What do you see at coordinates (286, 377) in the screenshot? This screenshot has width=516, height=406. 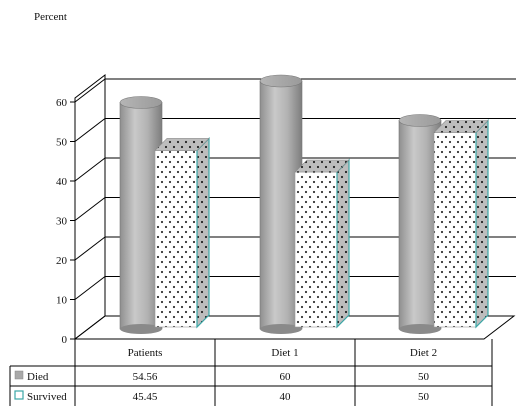 I see `table-cell: 60` at bounding box center [286, 377].